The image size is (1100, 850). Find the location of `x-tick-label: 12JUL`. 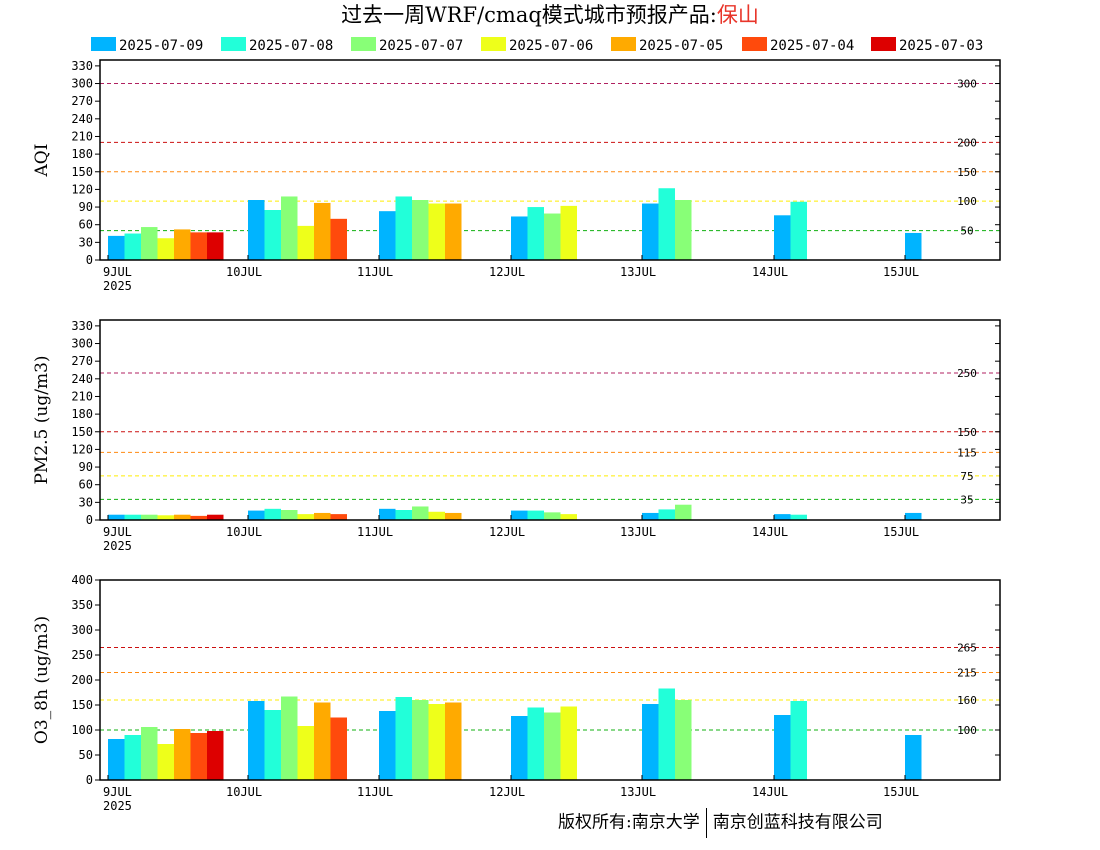

x-tick-label: 12JUL is located at coordinates (507, 792).